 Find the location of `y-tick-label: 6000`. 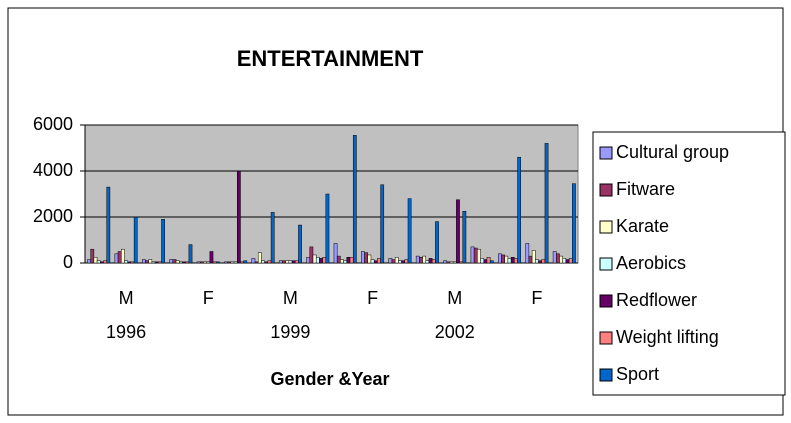

y-tick-label: 6000 is located at coordinates (53, 124).